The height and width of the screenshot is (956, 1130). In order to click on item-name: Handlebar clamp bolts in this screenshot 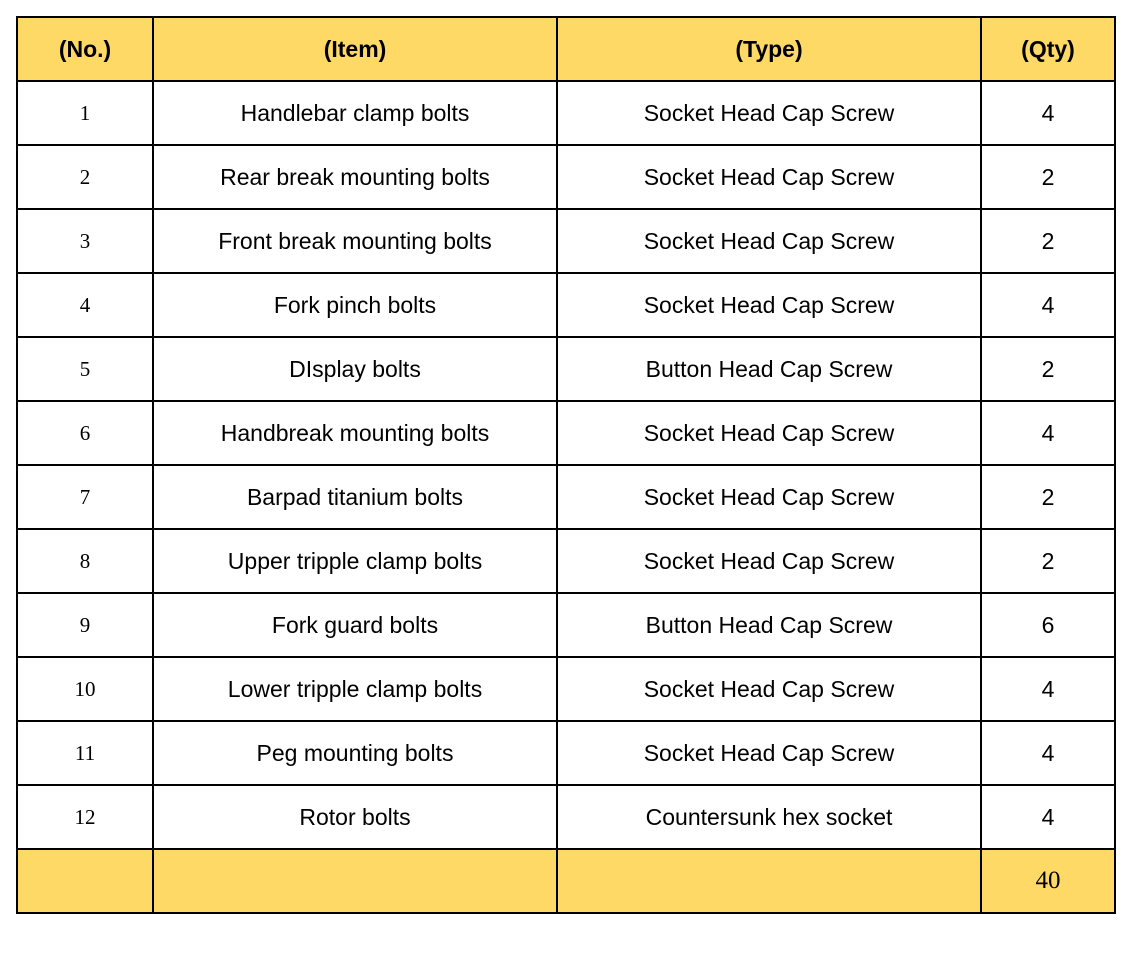, I will do `click(355, 113)`.